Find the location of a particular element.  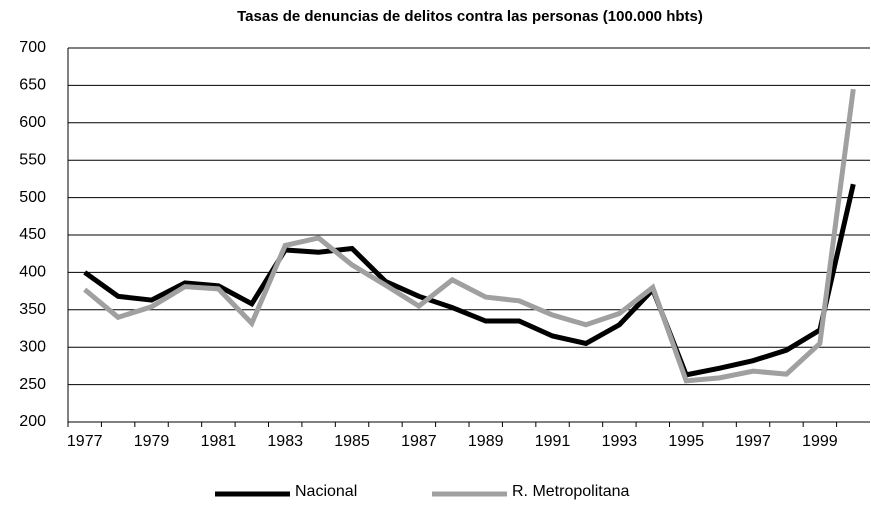

y-tick-label: 600 is located at coordinates (32, 122).